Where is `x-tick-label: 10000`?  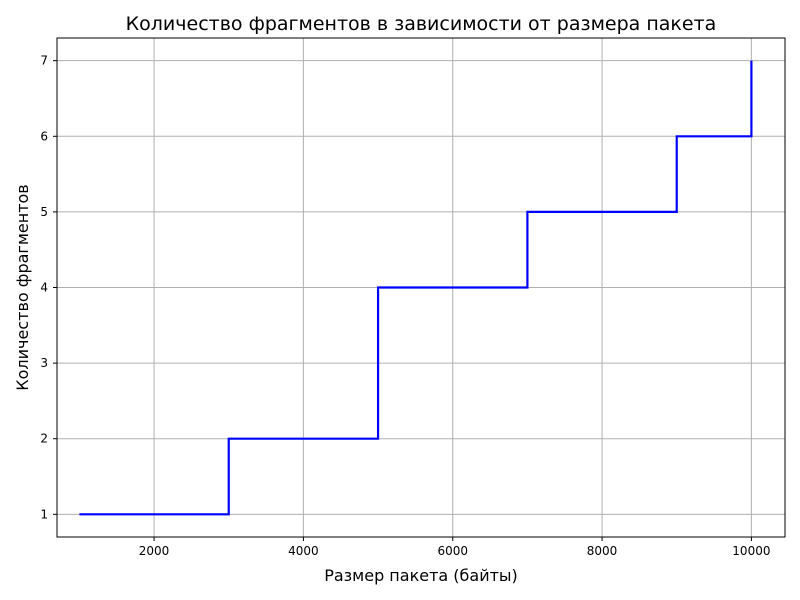
x-tick-label: 10000 is located at coordinates (751, 551).